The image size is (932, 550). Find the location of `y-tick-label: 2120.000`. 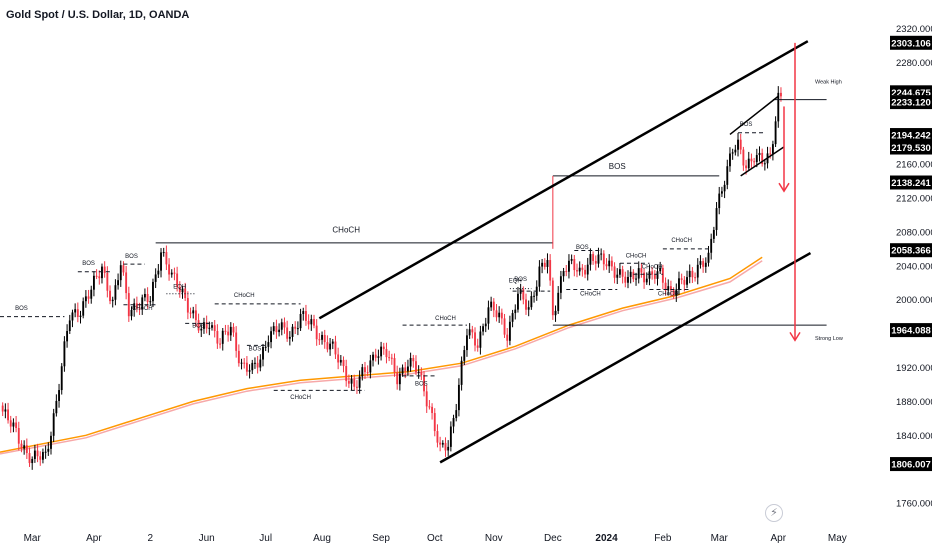

y-tick-label: 2120.000 is located at coordinates (914, 198).